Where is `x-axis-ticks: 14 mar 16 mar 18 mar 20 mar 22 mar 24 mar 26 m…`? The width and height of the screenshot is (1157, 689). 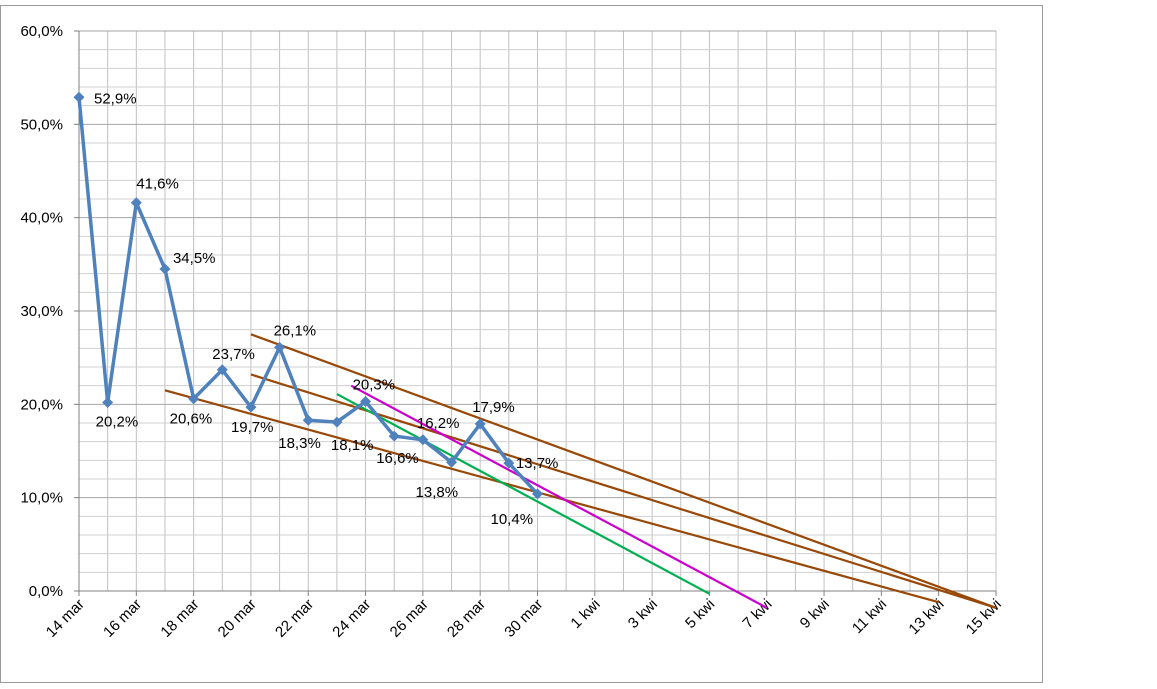
x-axis-ticks: 14 mar 16 mar 18 mar 20 mar 22 mar 24 mar 26 m… is located at coordinates (524, 616).